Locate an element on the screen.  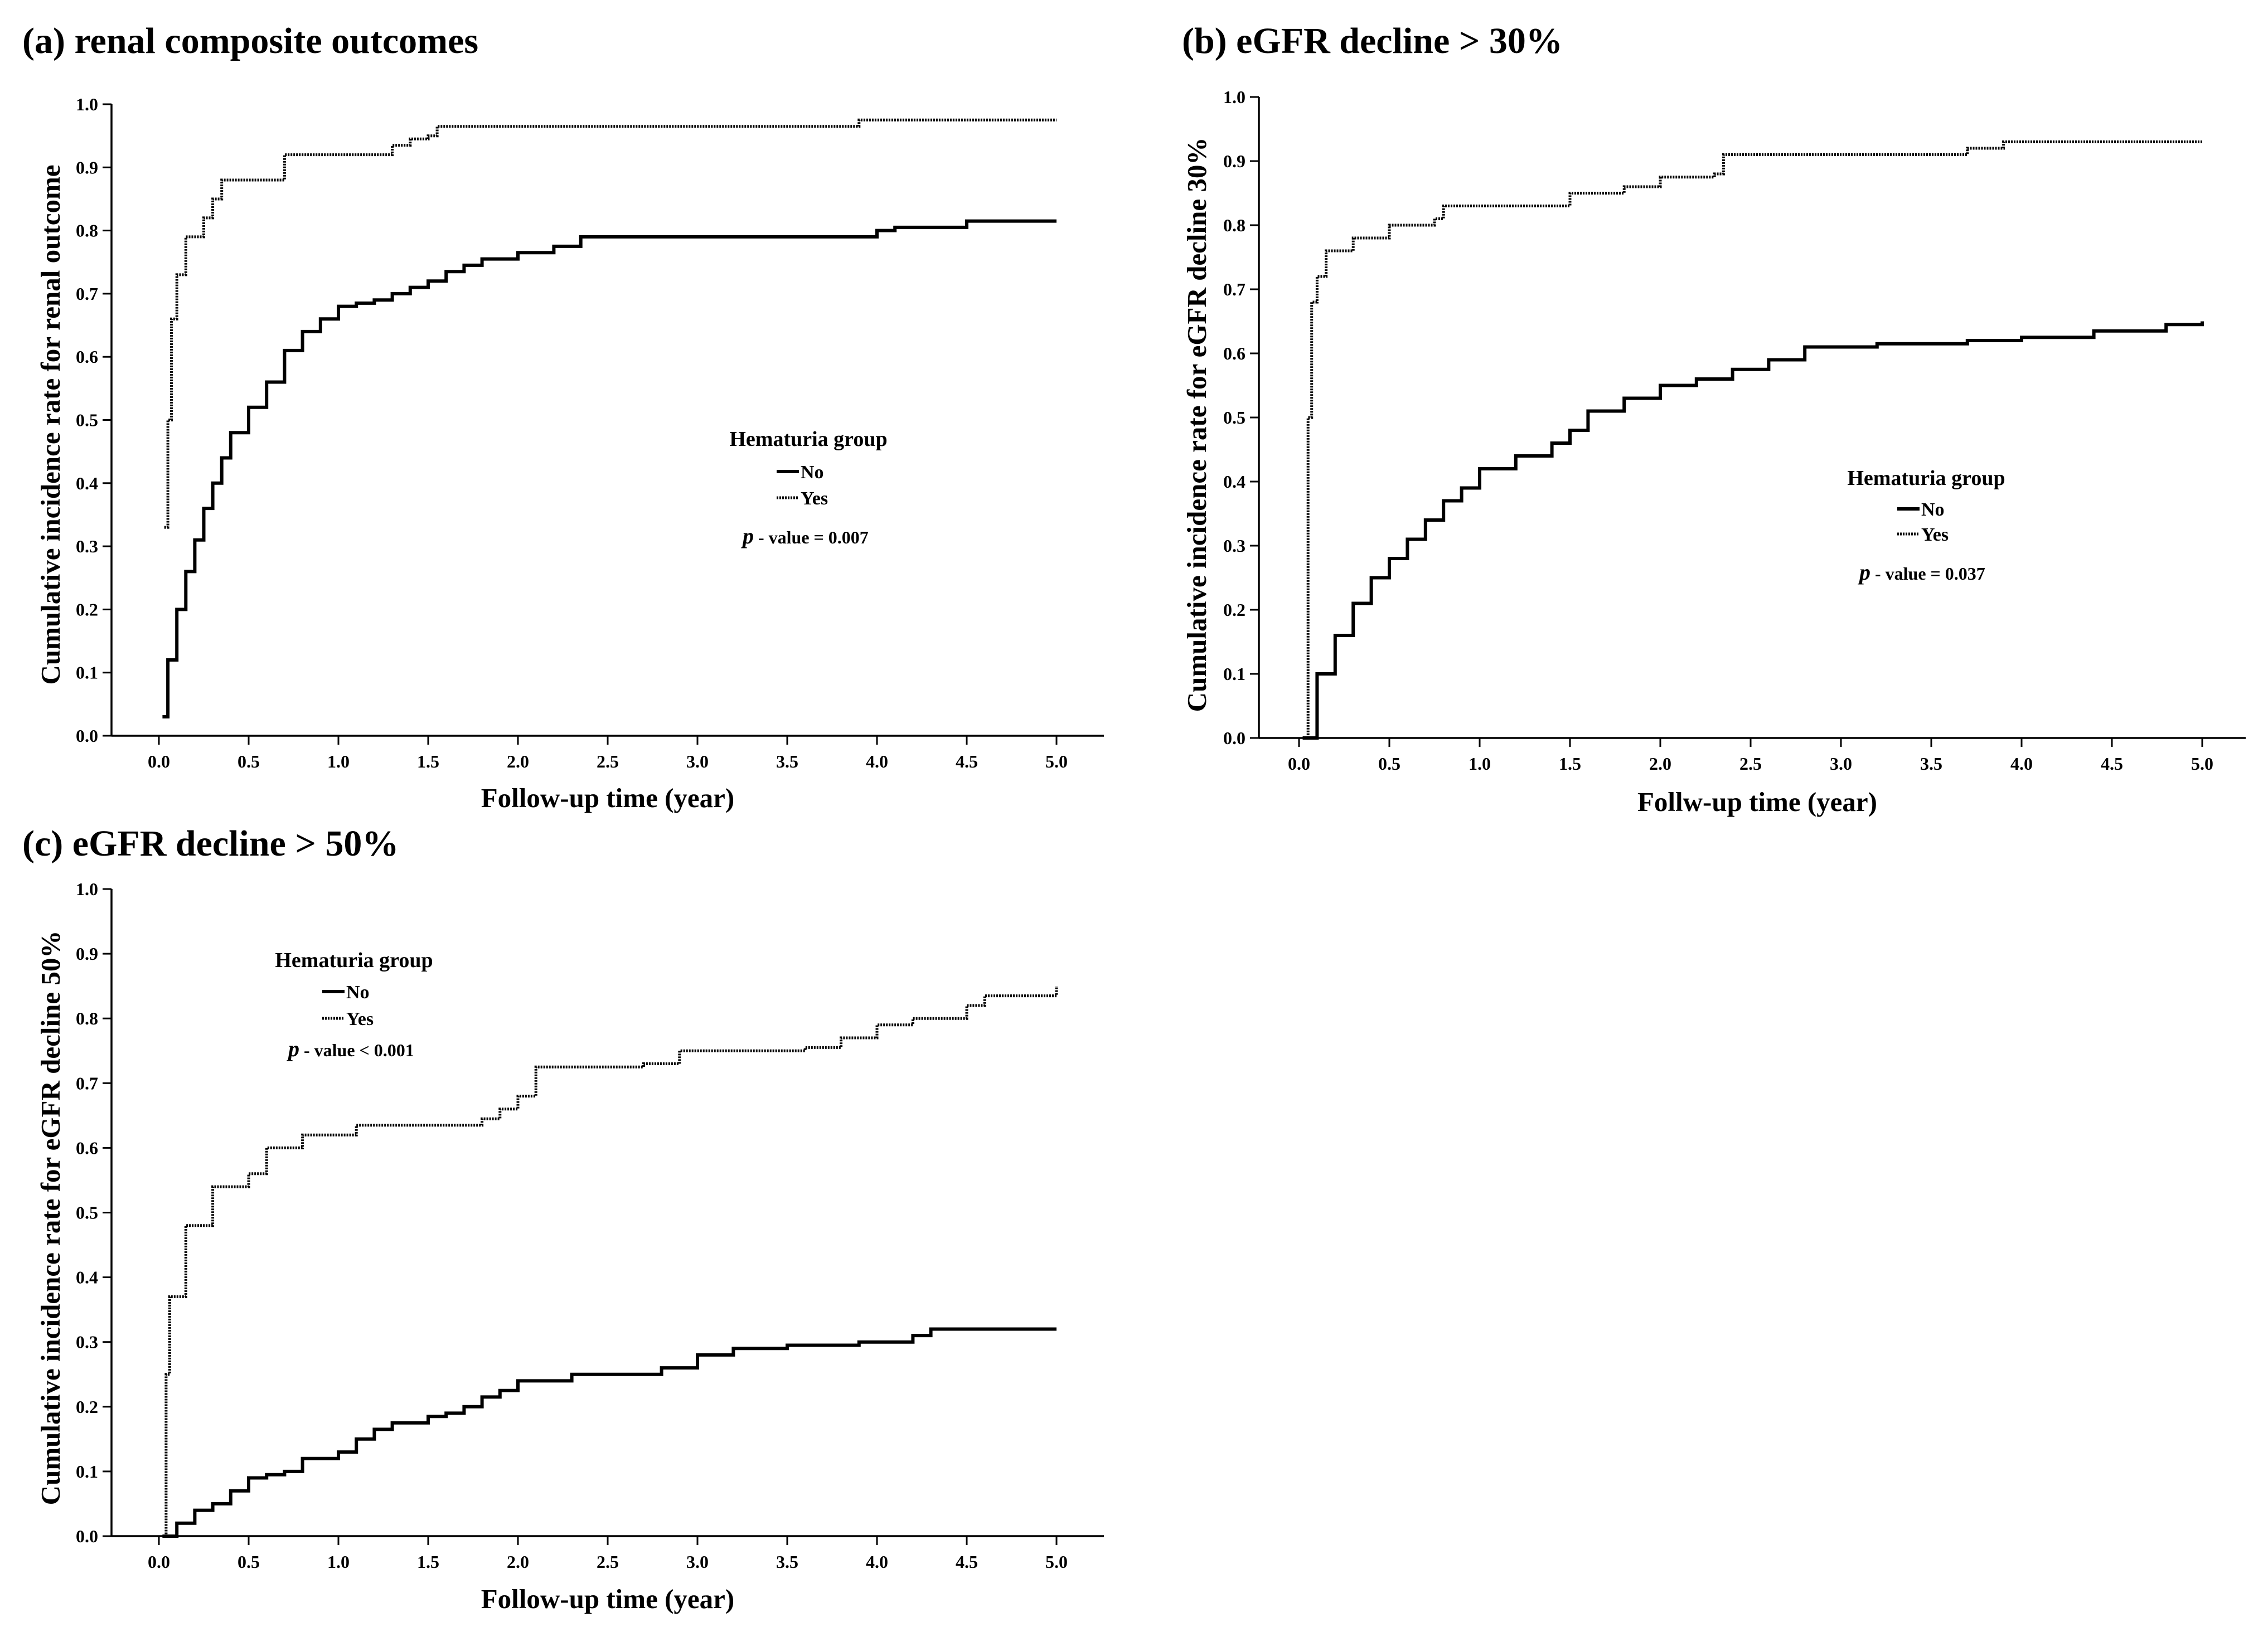
panel-a-title: (a) renal composite outcomes is located at coordinates (250, 41).